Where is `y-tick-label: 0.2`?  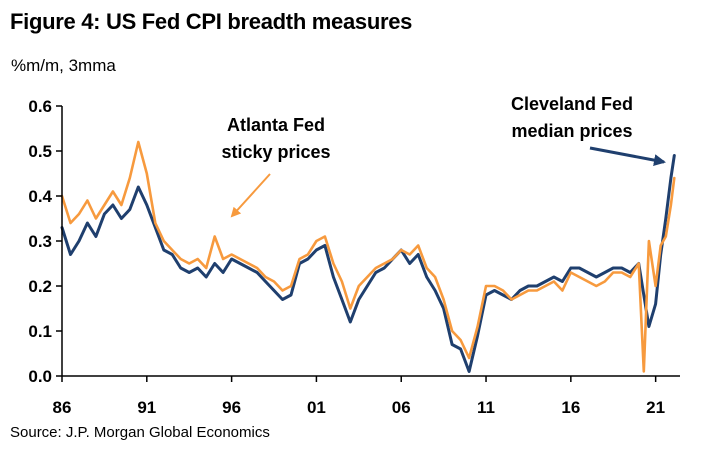
y-tick-label: 0.2 is located at coordinates (40, 286).